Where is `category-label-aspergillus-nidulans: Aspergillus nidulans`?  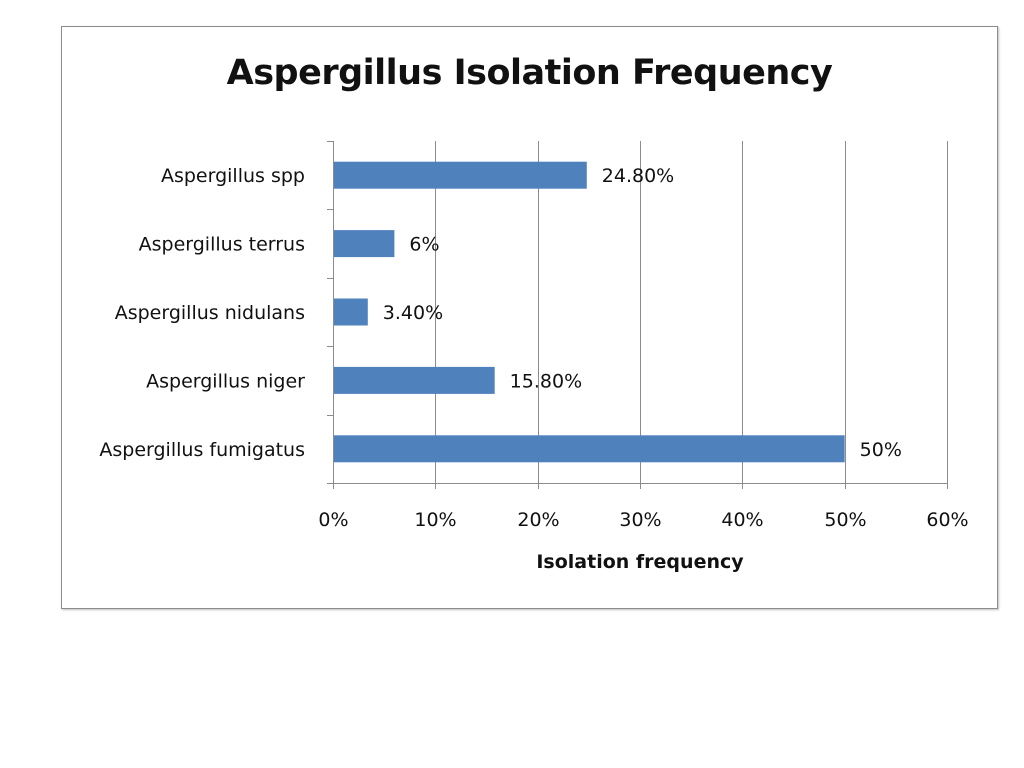
category-label-aspergillus-nidulans: Aspergillus nidulans is located at coordinates (210, 313).